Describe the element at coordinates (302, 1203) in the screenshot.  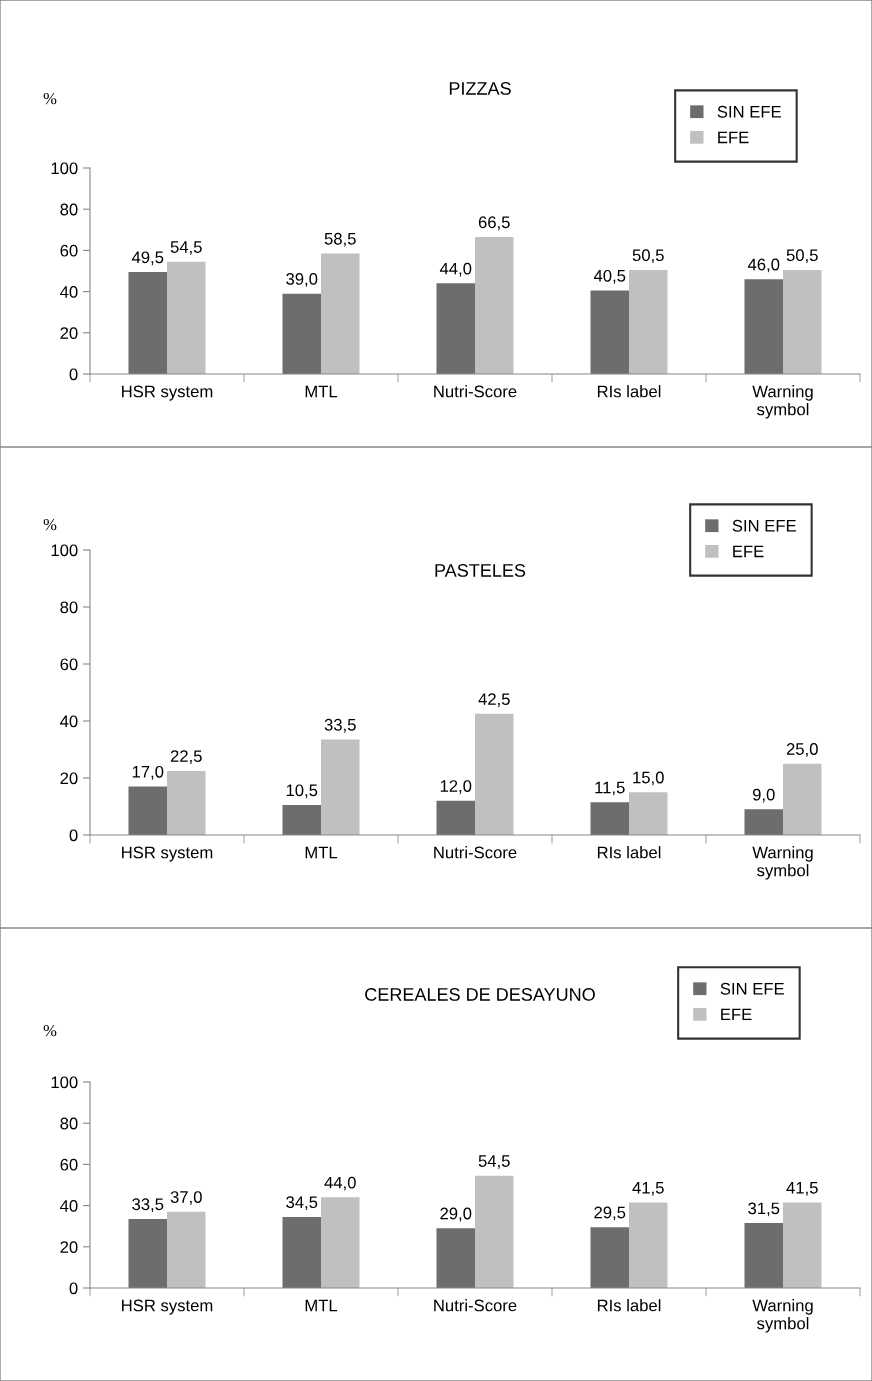
I see `data-label: 34,5` at that location.